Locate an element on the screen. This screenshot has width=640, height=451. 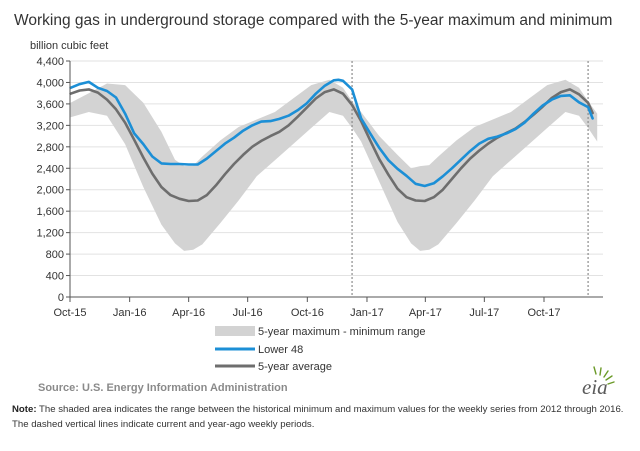
y-tick-label: 0 is located at coordinates (61, 298).